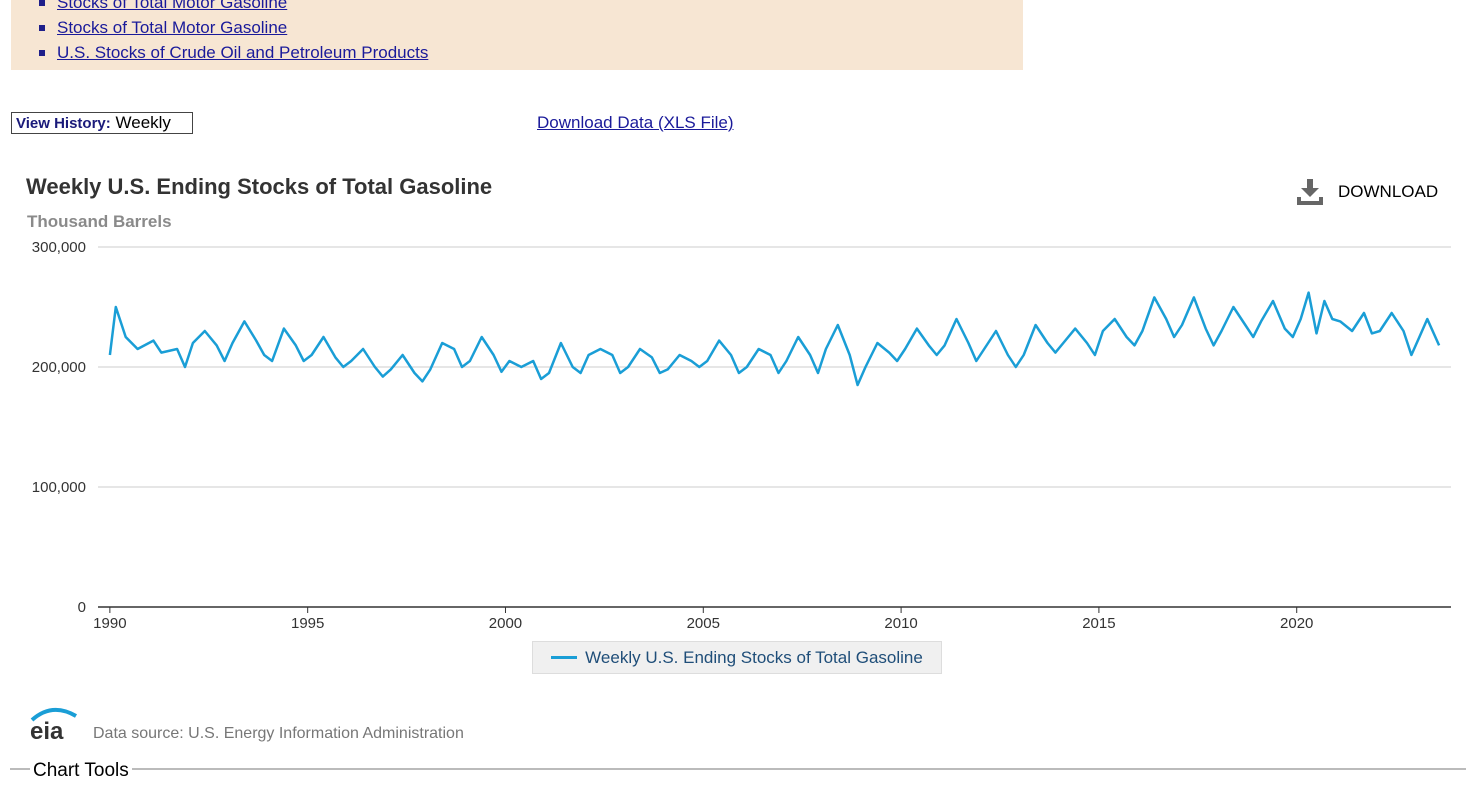  What do you see at coordinates (82, 607) in the screenshot?
I see `y-tick-label: 0` at bounding box center [82, 607].